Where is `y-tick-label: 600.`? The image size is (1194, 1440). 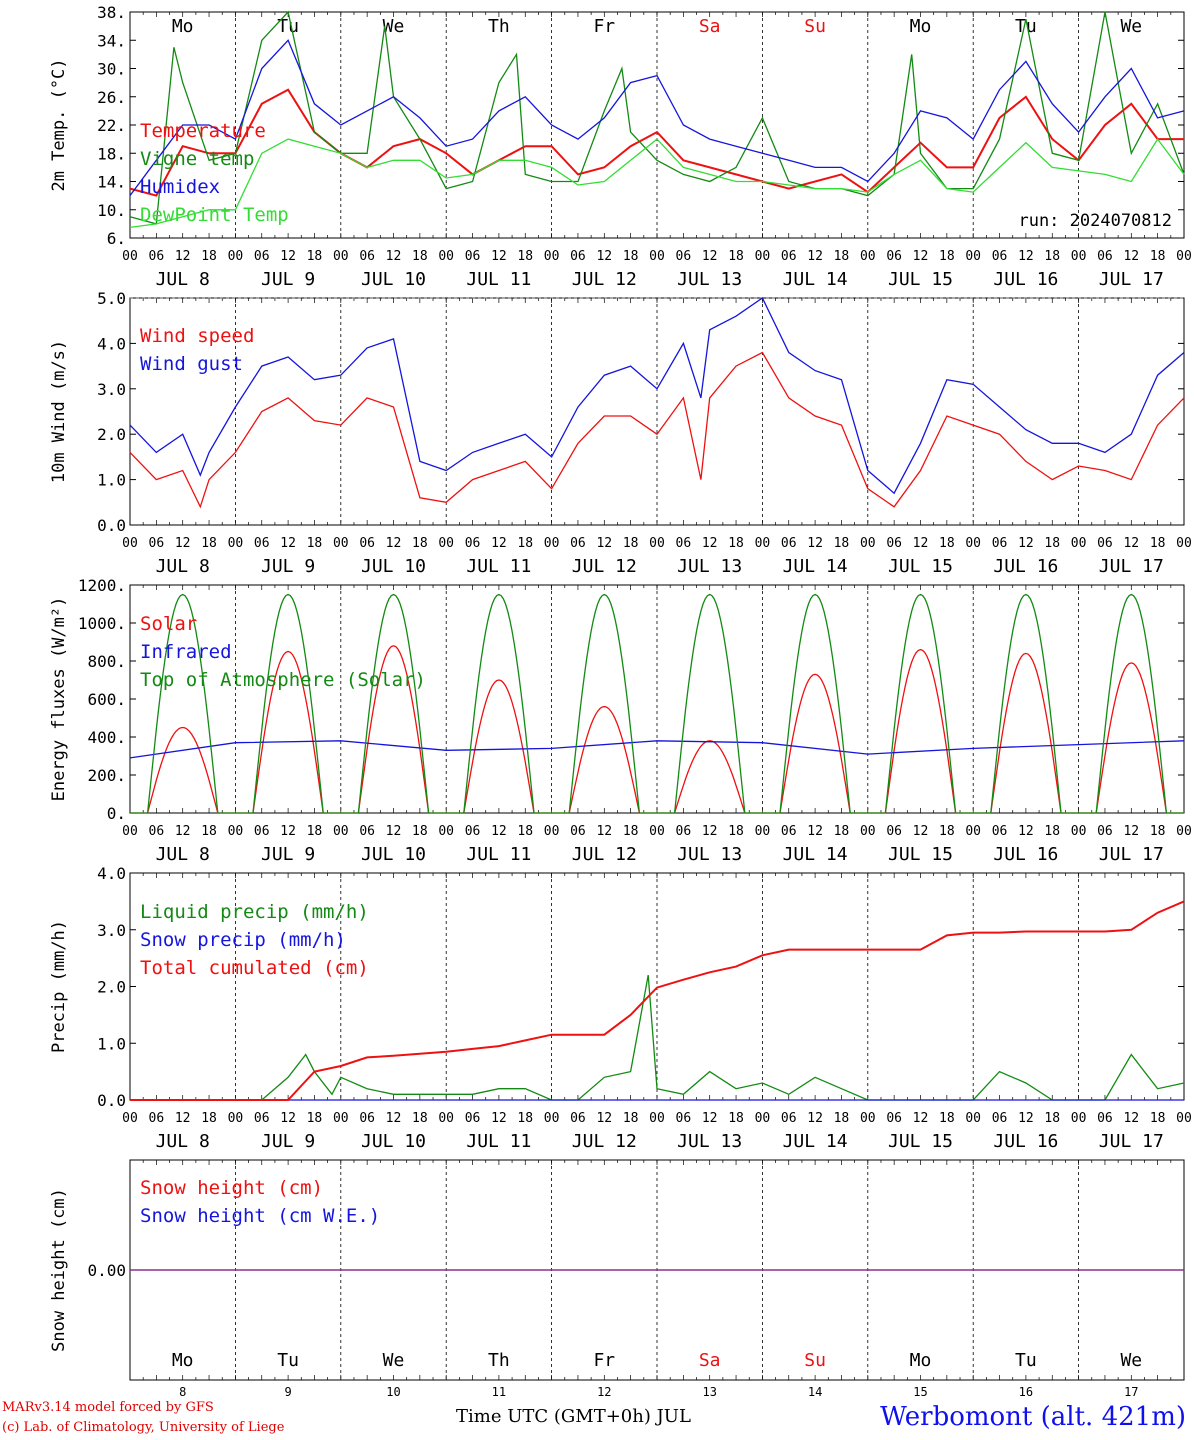
y-tick-label: 600. is located at coordinates (106, 699).